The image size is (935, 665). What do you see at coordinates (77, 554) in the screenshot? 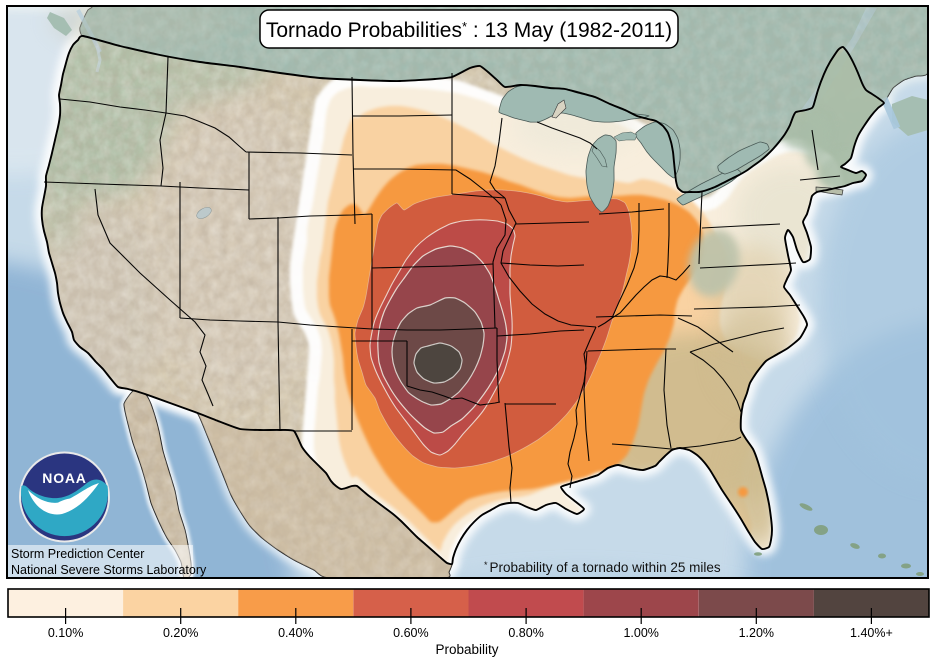
I see `svg-text: Storm Prediction Center` at bounding box center [77, 554].